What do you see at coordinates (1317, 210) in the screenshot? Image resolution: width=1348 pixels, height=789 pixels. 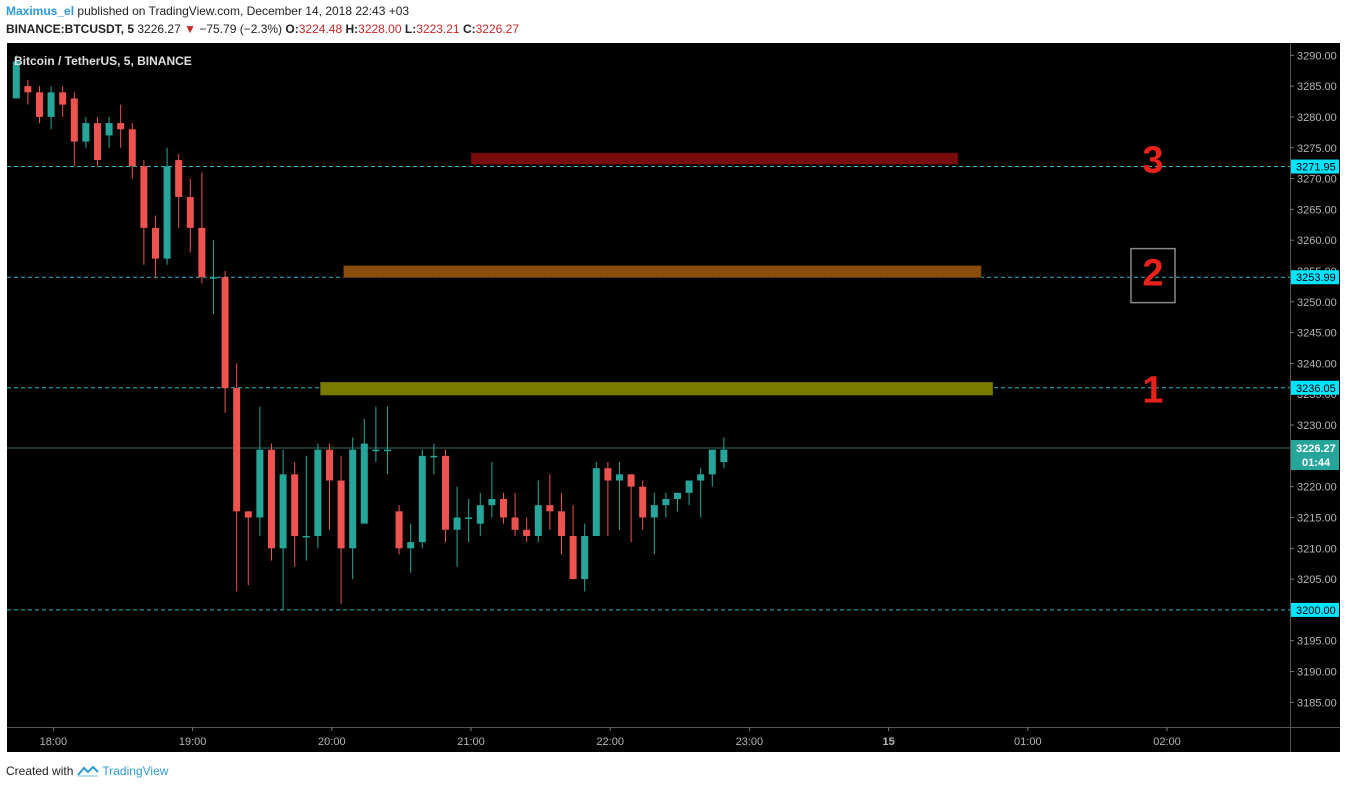 I see `price-tick-label: 3265.00` at bounding box center [1317, 210].